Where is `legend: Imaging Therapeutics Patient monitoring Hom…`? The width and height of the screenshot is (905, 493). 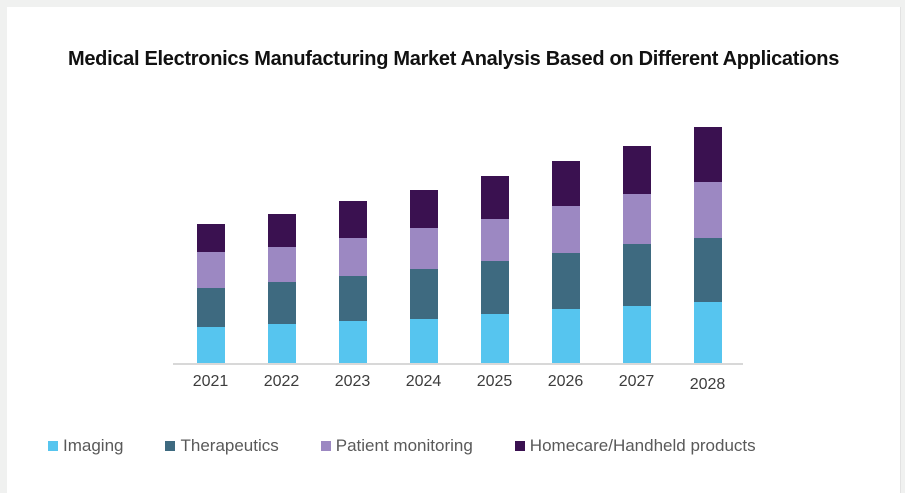
legend: Imaging Therapeutics Patient monitoring Hom… is located at coordinates (402, 446).